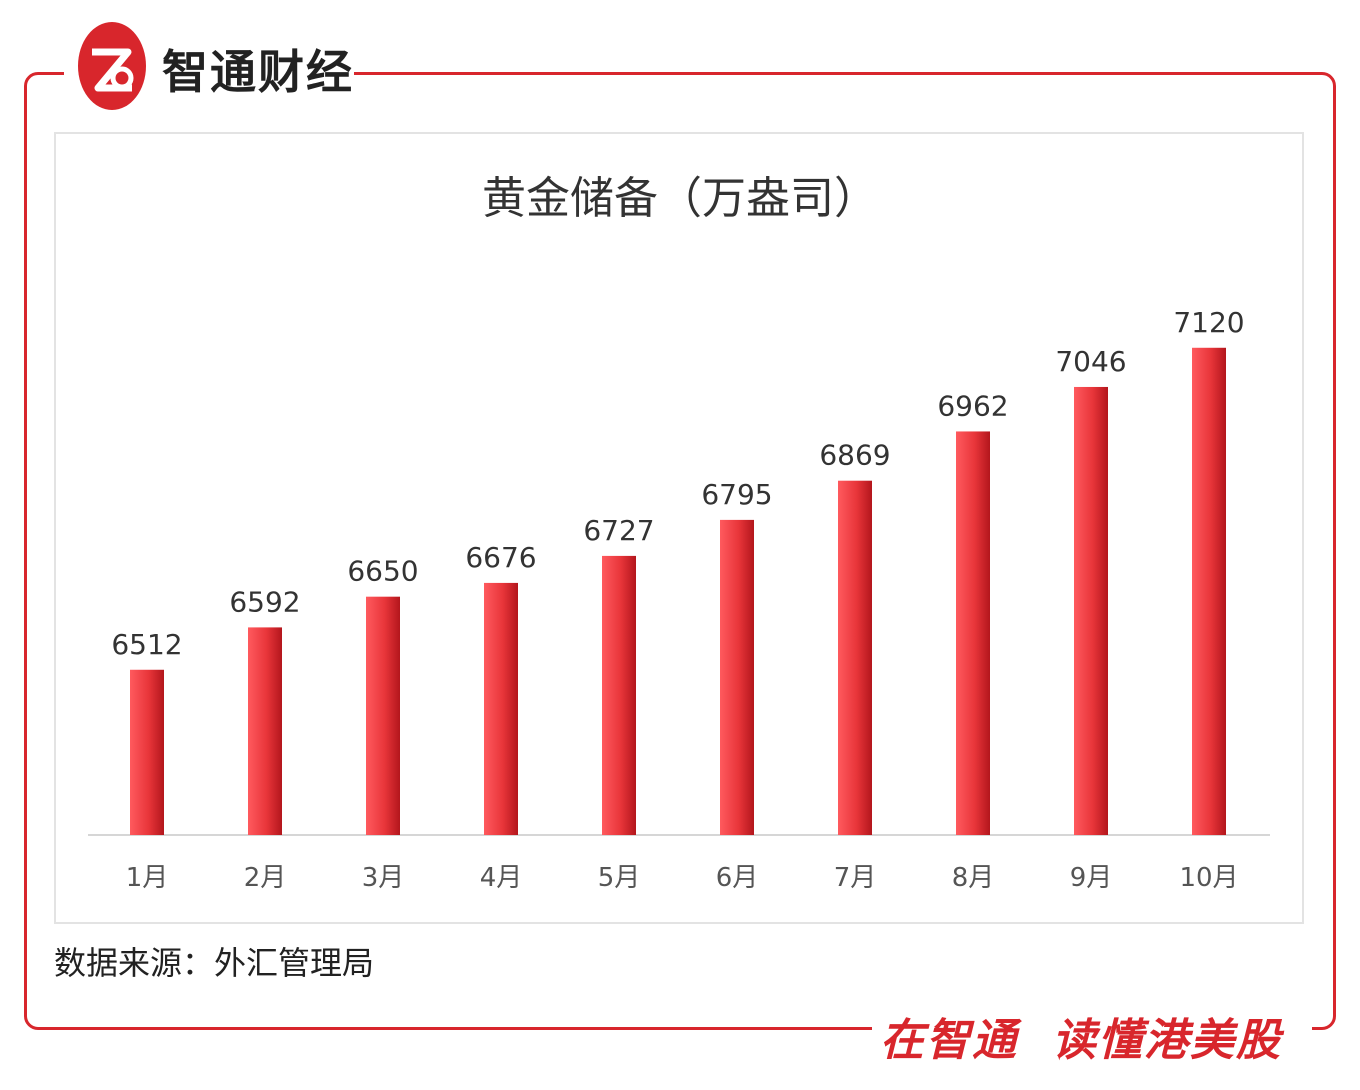  I want to click on slogan-left: 在智通, so click(949, 1040).